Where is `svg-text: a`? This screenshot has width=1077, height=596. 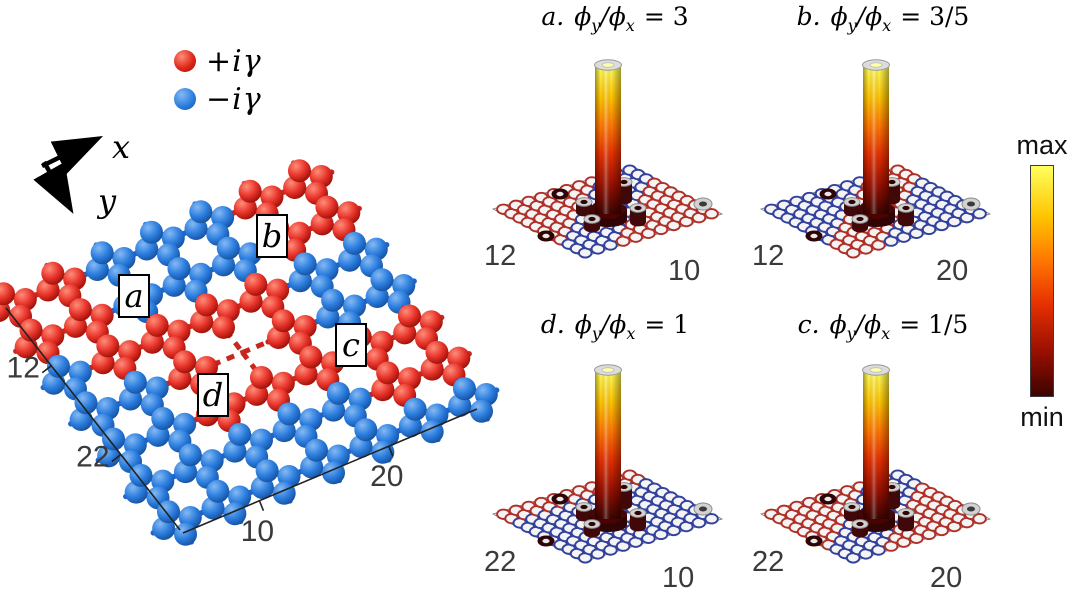
svg-text: a is located at coordinates (133, 296).